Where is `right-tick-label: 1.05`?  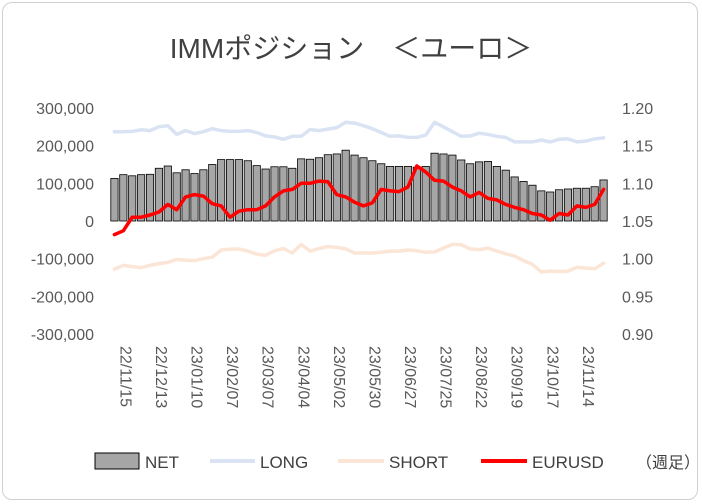 right-tick-label: 1.05 is located at coordinates (637, 222).